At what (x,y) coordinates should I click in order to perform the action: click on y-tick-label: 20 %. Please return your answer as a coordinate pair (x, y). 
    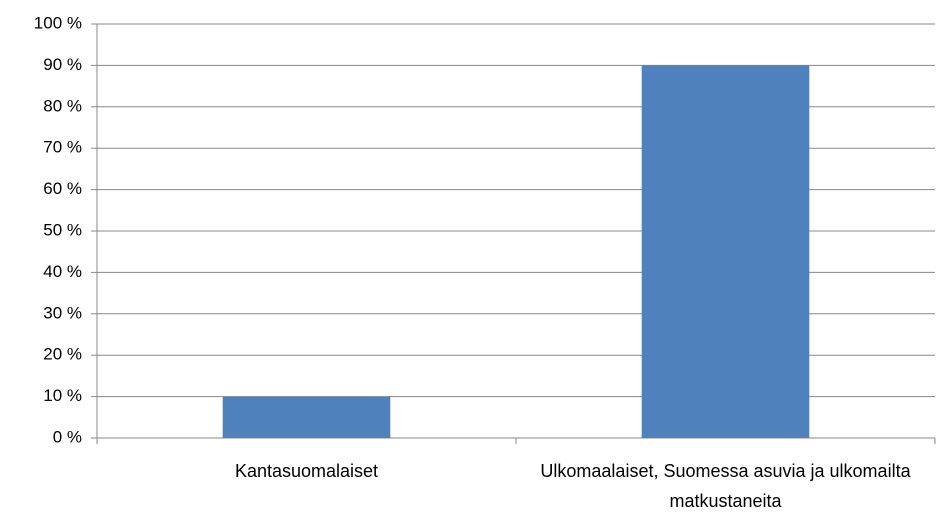
    Looking at the image, I should click on (62, 354).